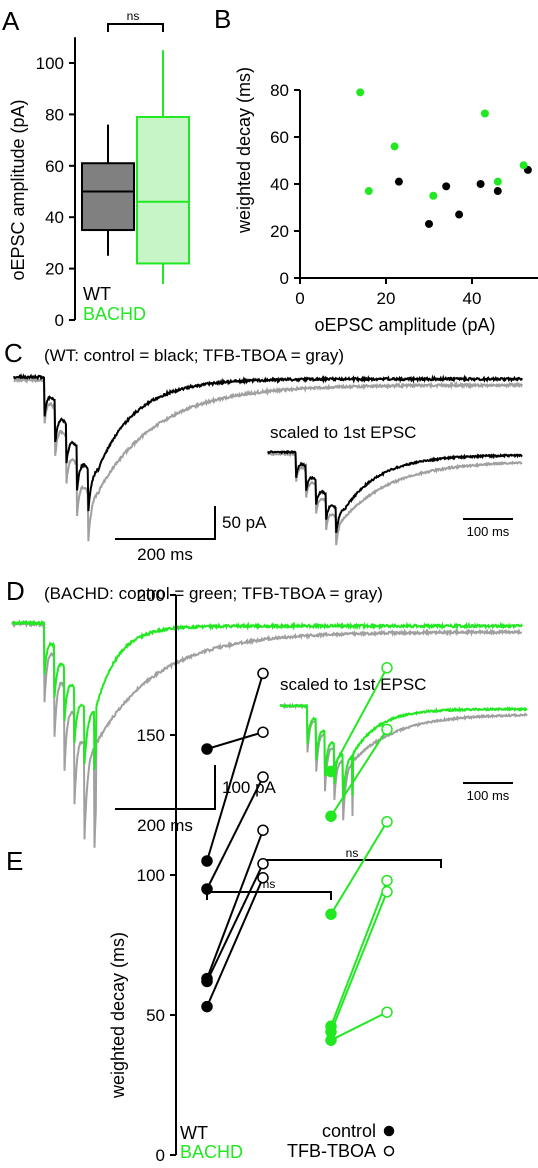  Describe the element at coordinates (222, 19) in the screenshot. I see `panel-letter-b: B` at that location.